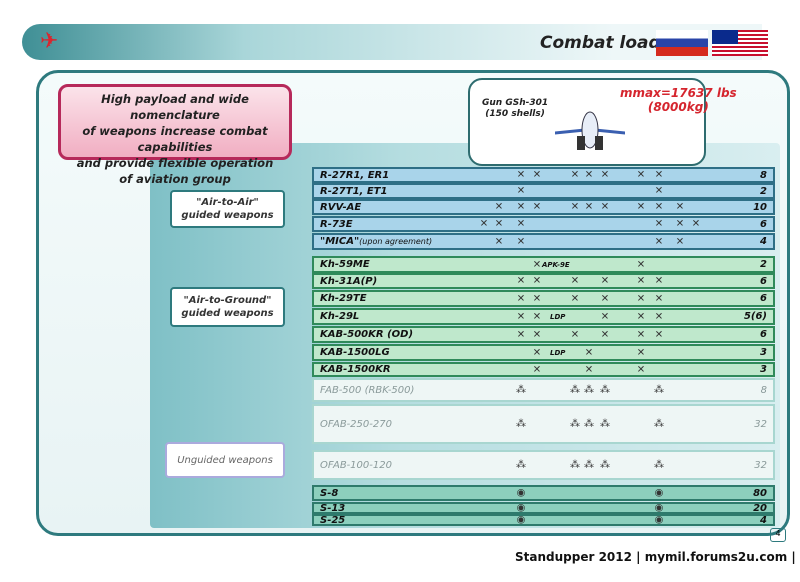  Describe the element at coordinates (356, 465) in the screenshot. I see `weapon-name: OFAB-100-120` at that location.